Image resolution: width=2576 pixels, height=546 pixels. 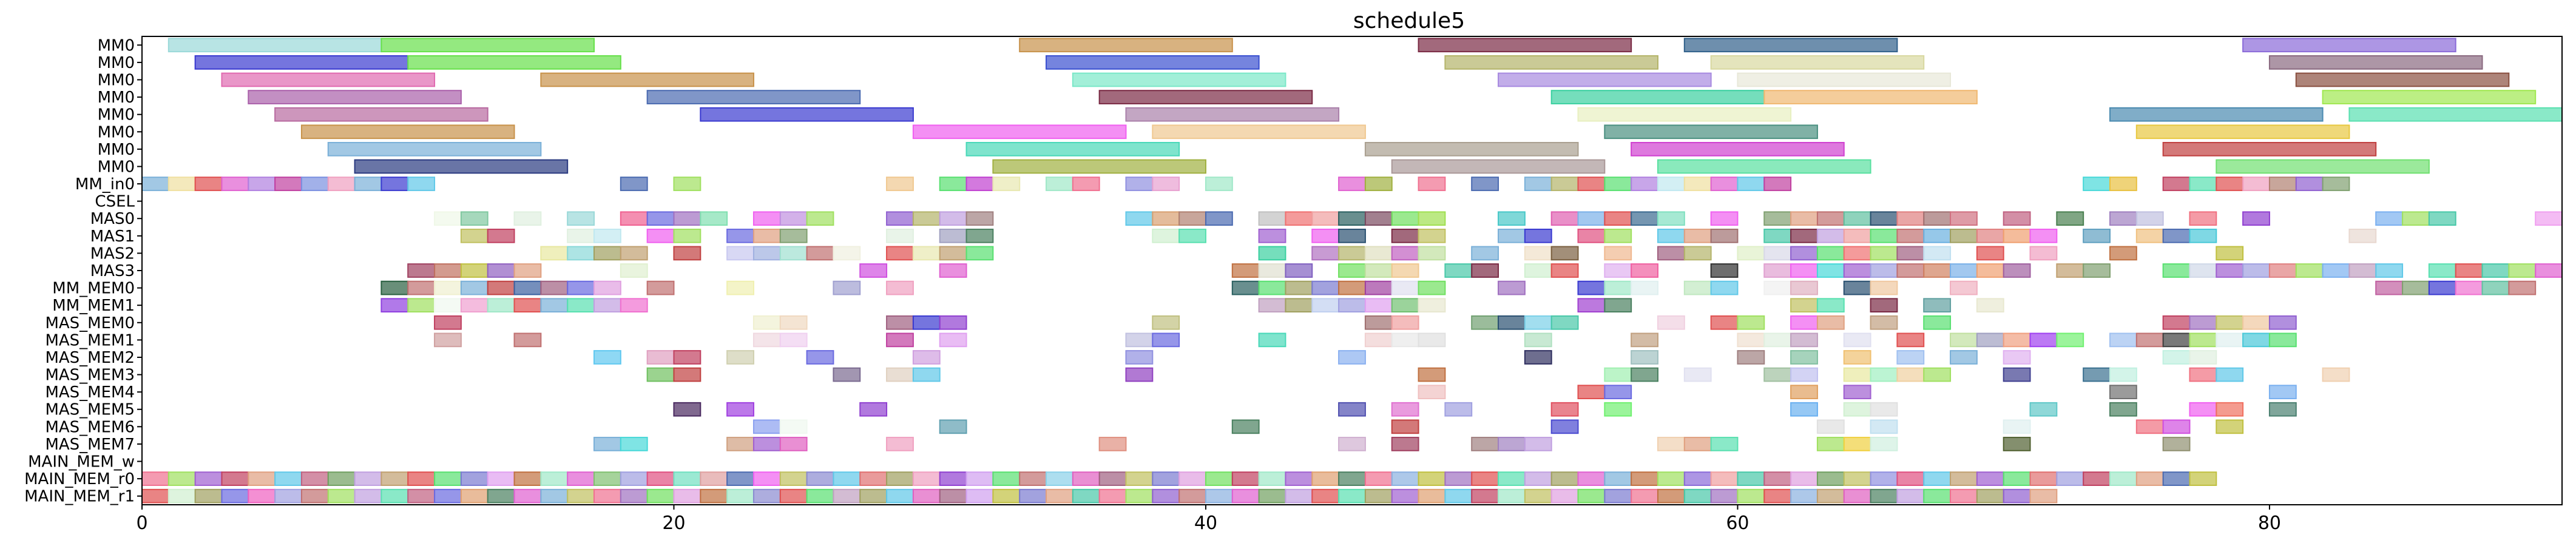 I want to click on row-label: MAS_MEM5, so click(x=90, y=410).